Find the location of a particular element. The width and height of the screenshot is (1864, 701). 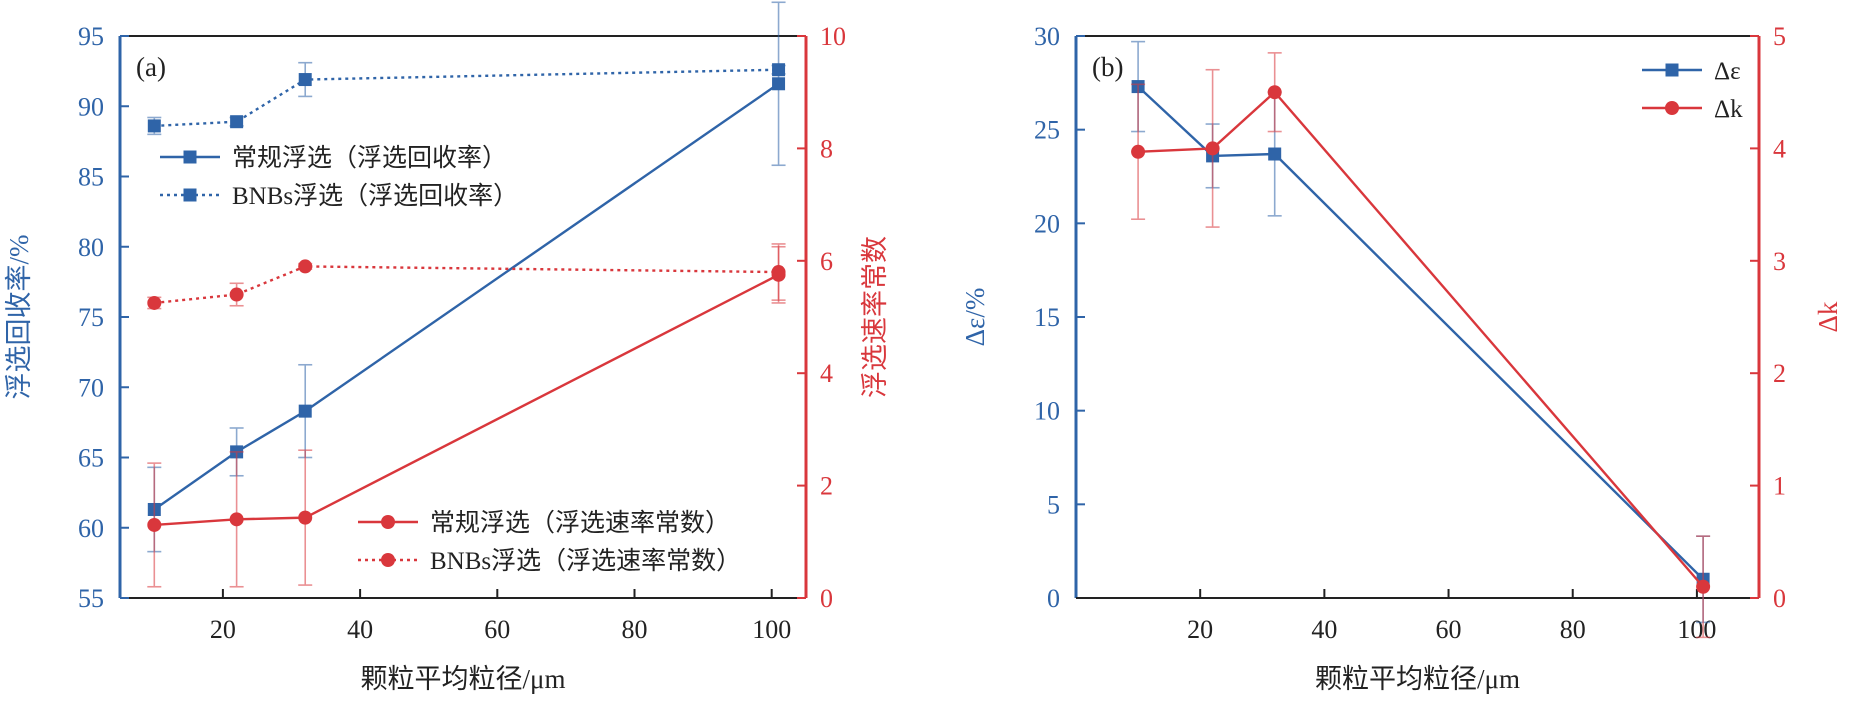

left-tick-label: 15 is located at coordinates (1047, 317).